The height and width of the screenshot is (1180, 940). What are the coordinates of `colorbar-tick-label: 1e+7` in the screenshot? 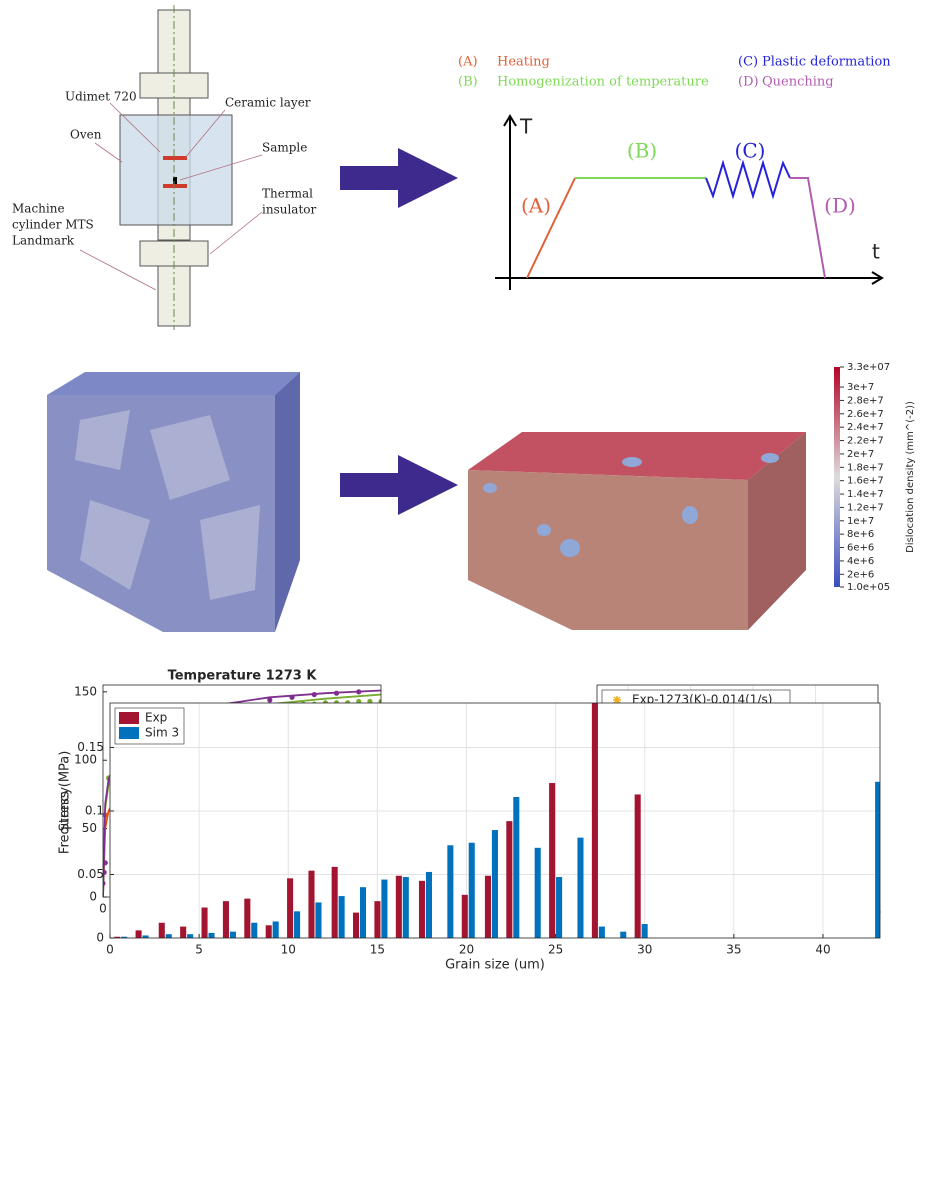 It's located at (860, 521).